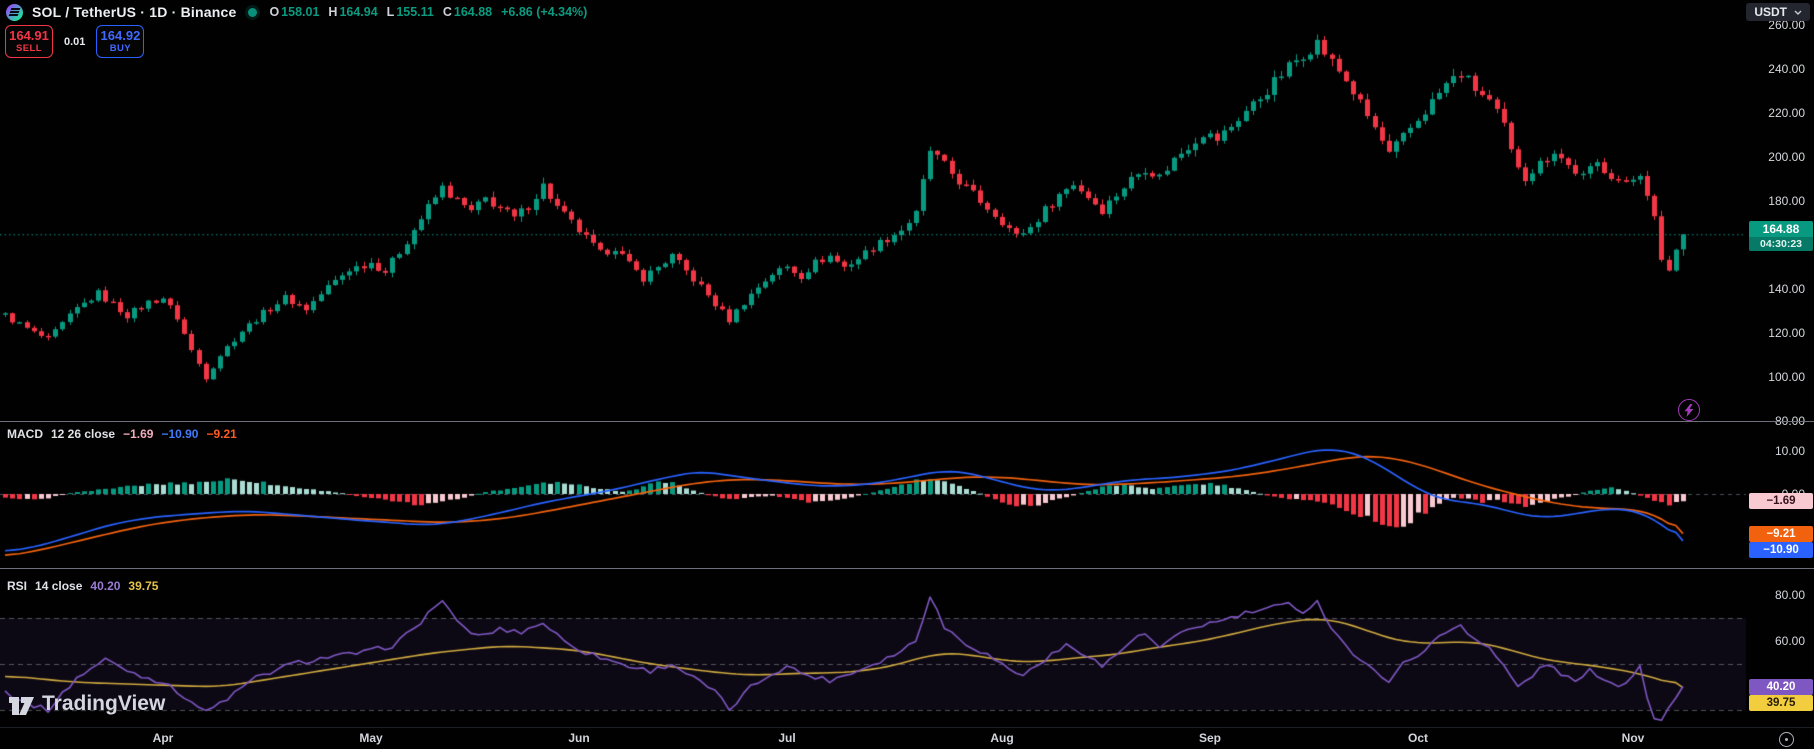 The image size is (1814, 749). Describe the element at coordinates (415, 12) in the screenshot. I see `low-value: 155.11` at that location.